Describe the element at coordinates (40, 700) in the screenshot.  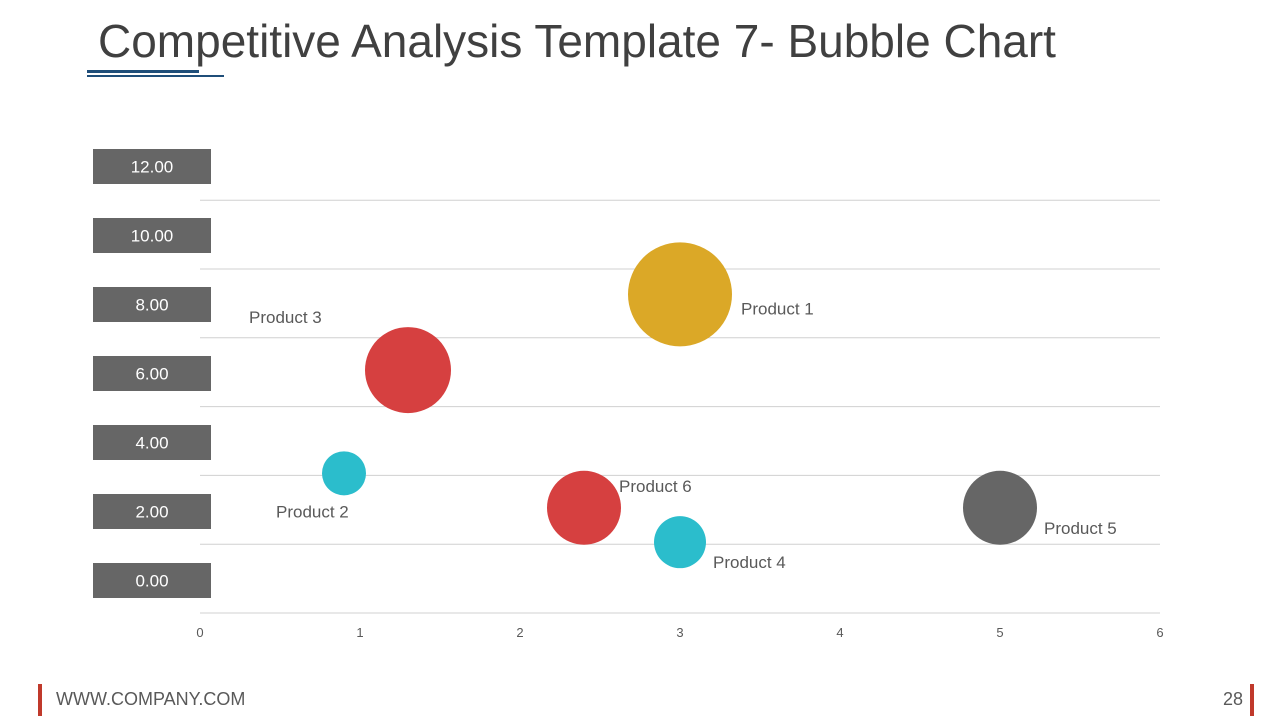
I see `footer-accent-bar-left` at that location.